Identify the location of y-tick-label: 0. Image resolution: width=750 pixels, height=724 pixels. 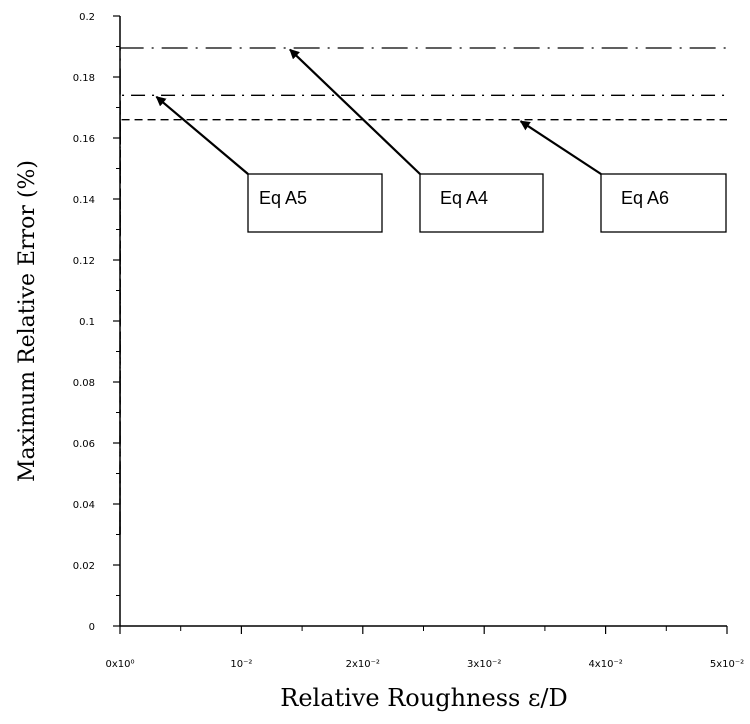
(92, 627).